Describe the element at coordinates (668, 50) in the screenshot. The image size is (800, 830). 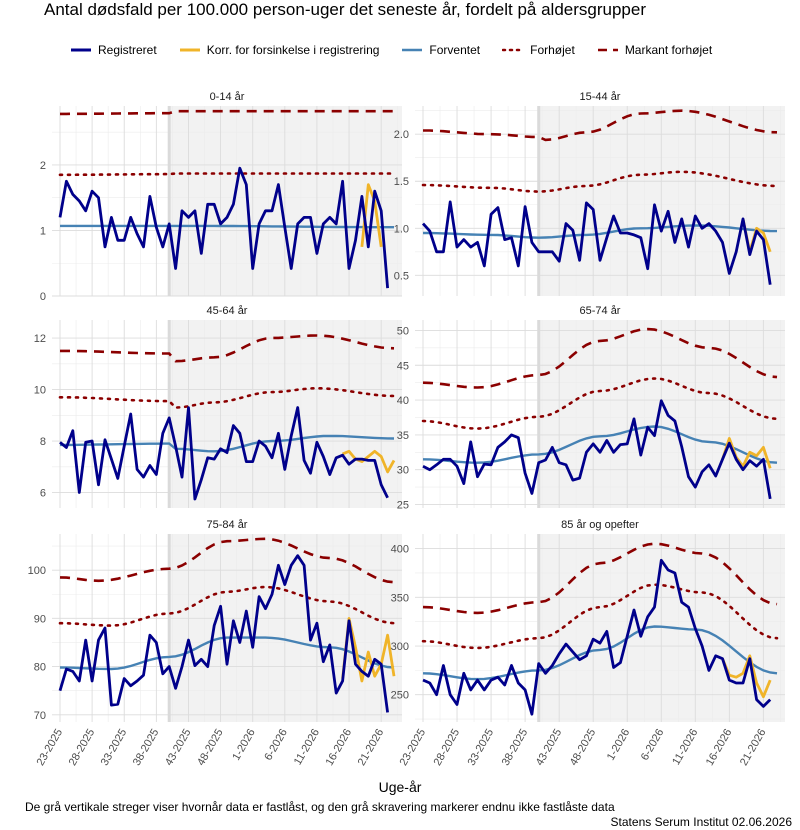
I see `legend-label: Markant forhøjet` at that location.